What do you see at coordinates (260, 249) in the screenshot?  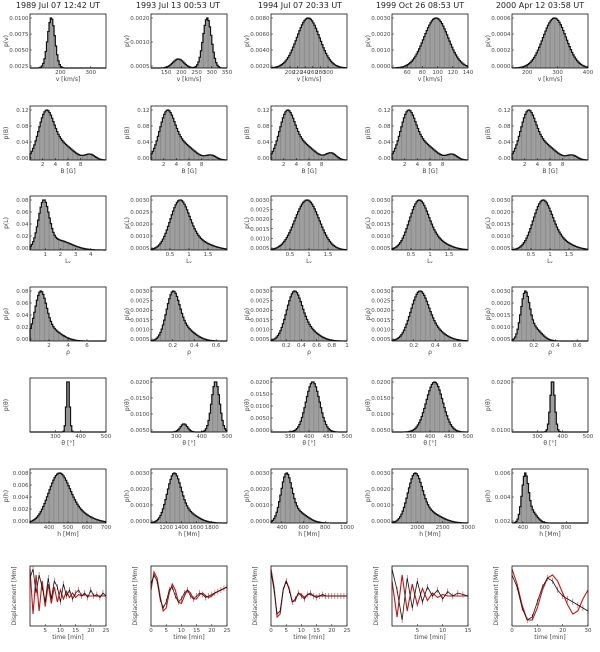 I see `y-tick-label: 0.0005` at bounding box center [260, 249].